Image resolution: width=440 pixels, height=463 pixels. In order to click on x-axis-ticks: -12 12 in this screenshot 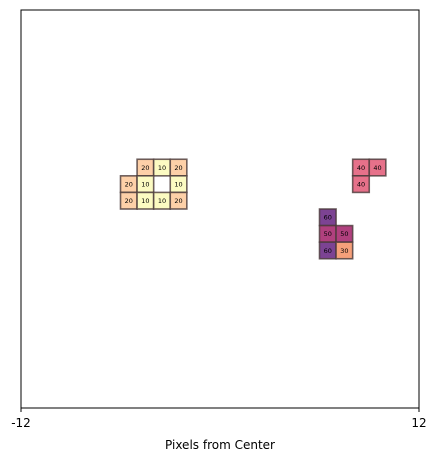, I will do `click(219, 419)`.